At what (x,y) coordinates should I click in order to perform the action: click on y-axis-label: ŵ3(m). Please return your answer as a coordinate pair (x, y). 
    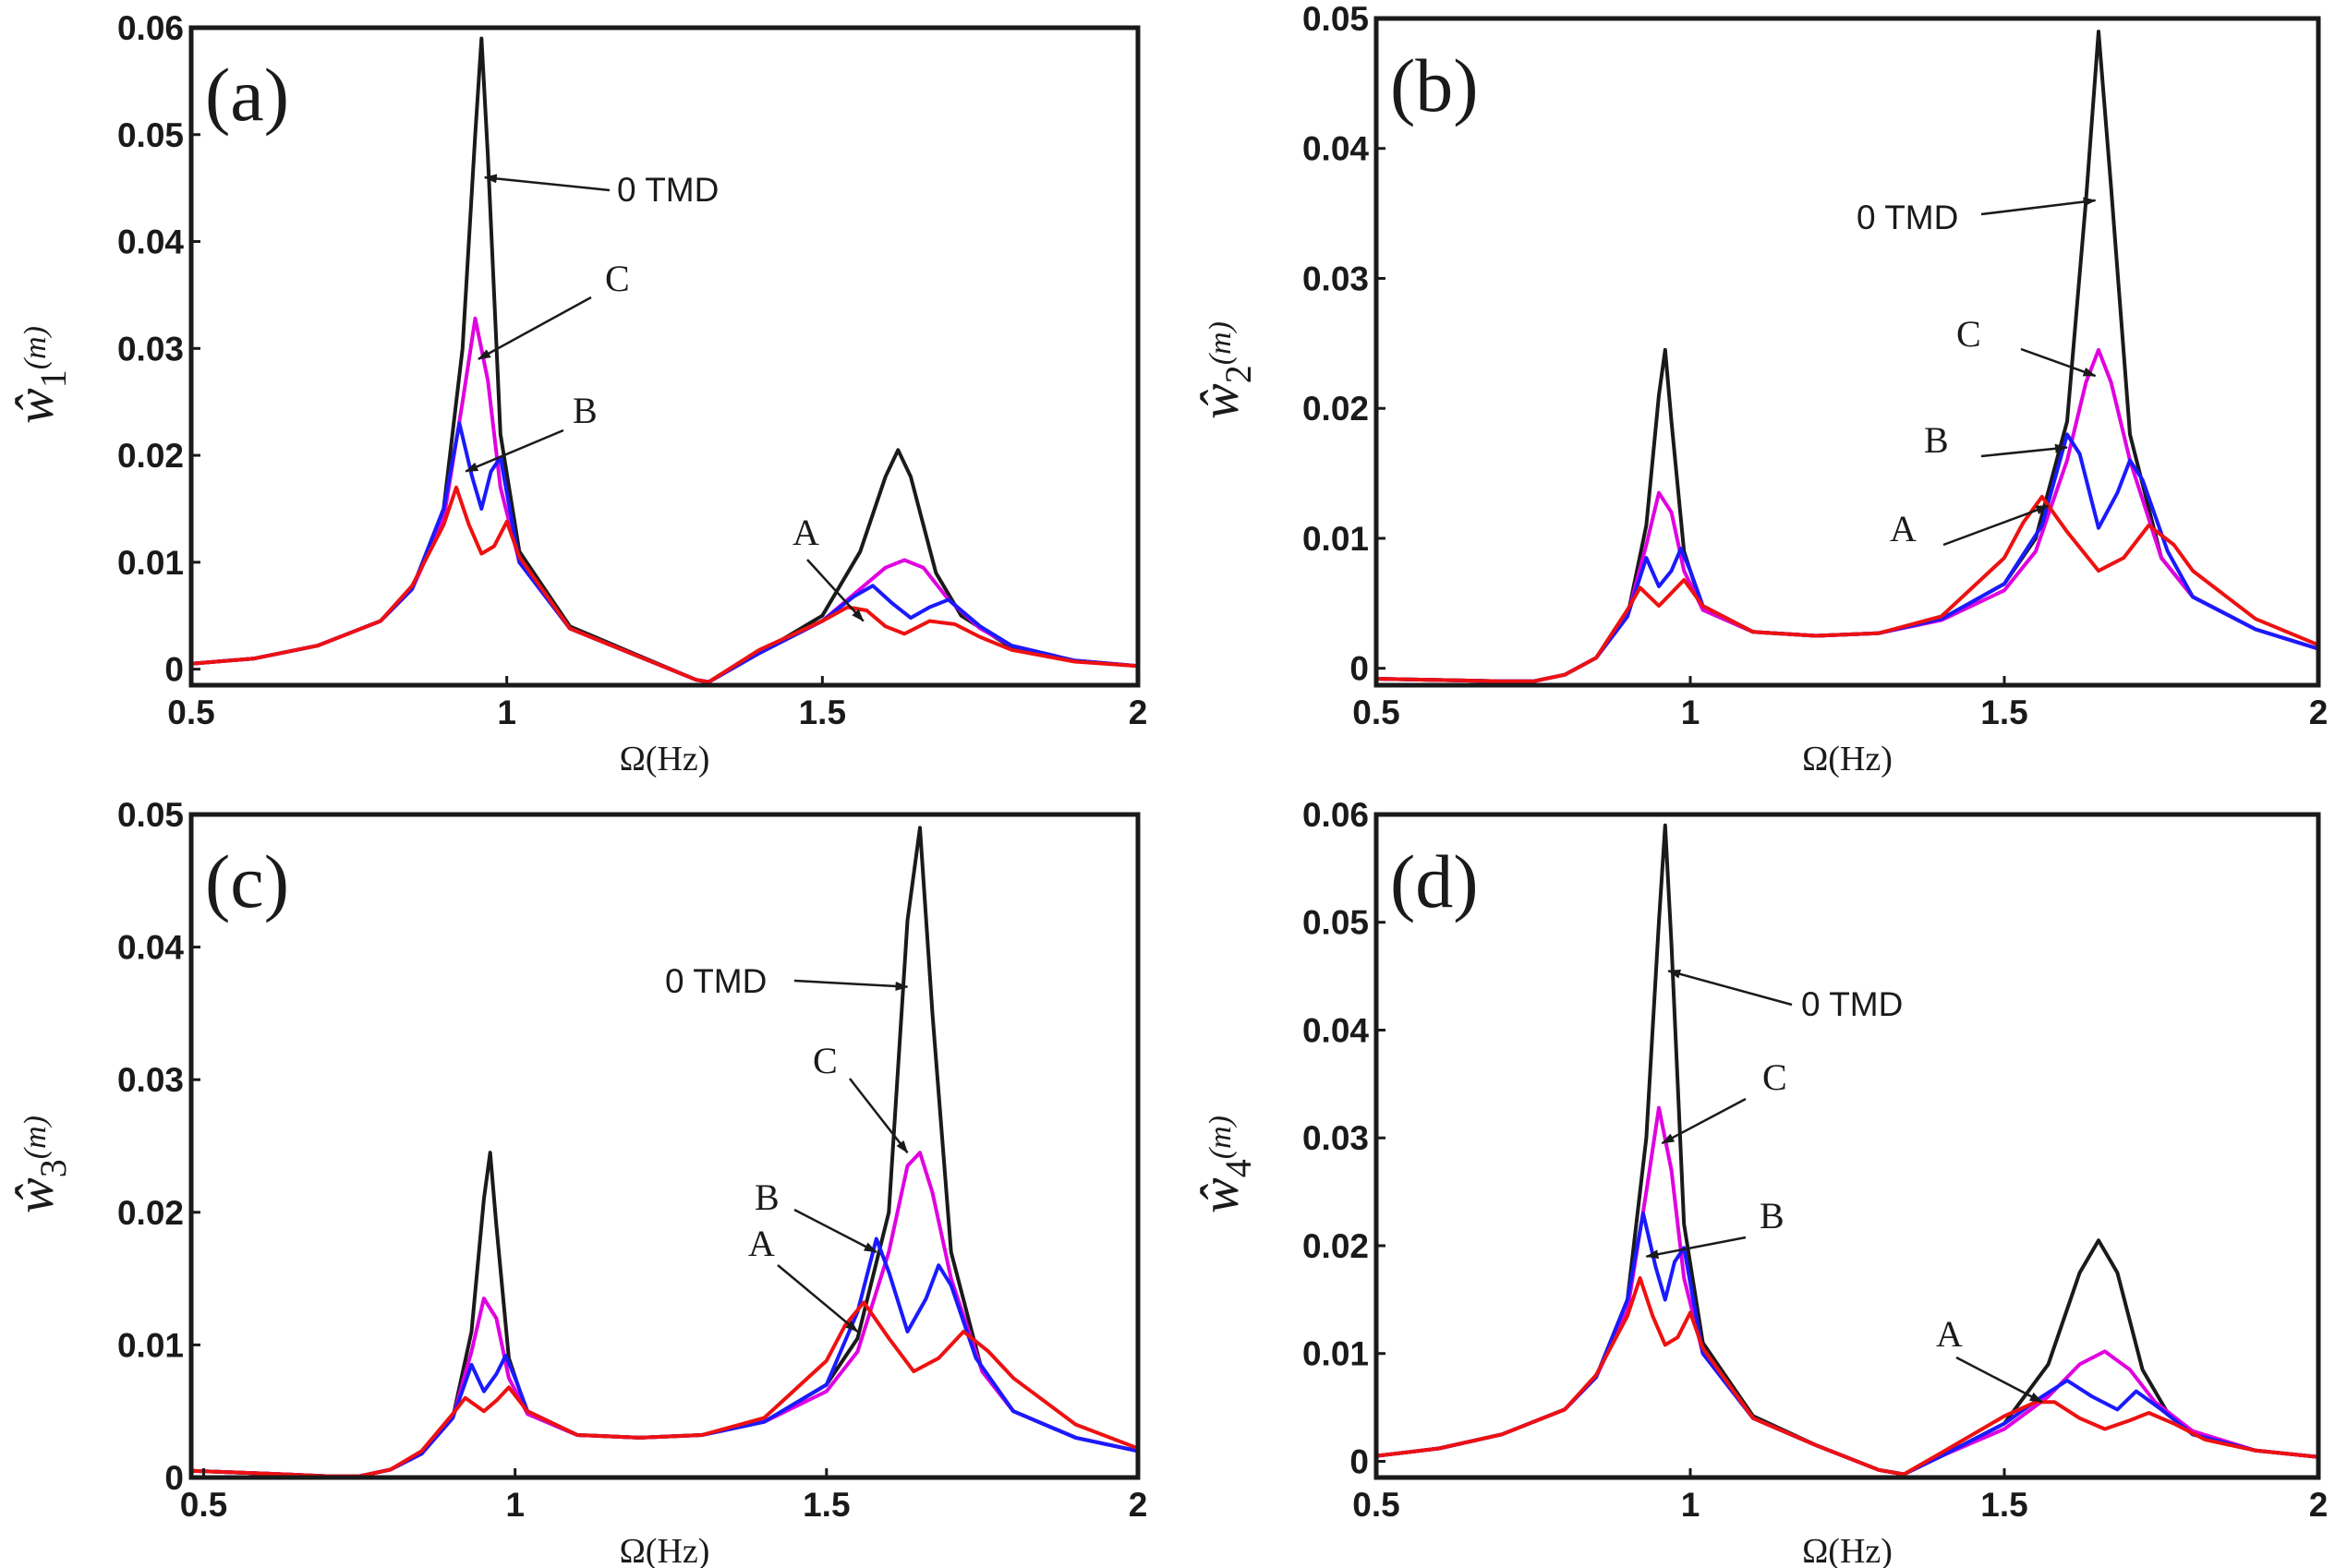
    Looking at the image, I should click on (39, 1164).